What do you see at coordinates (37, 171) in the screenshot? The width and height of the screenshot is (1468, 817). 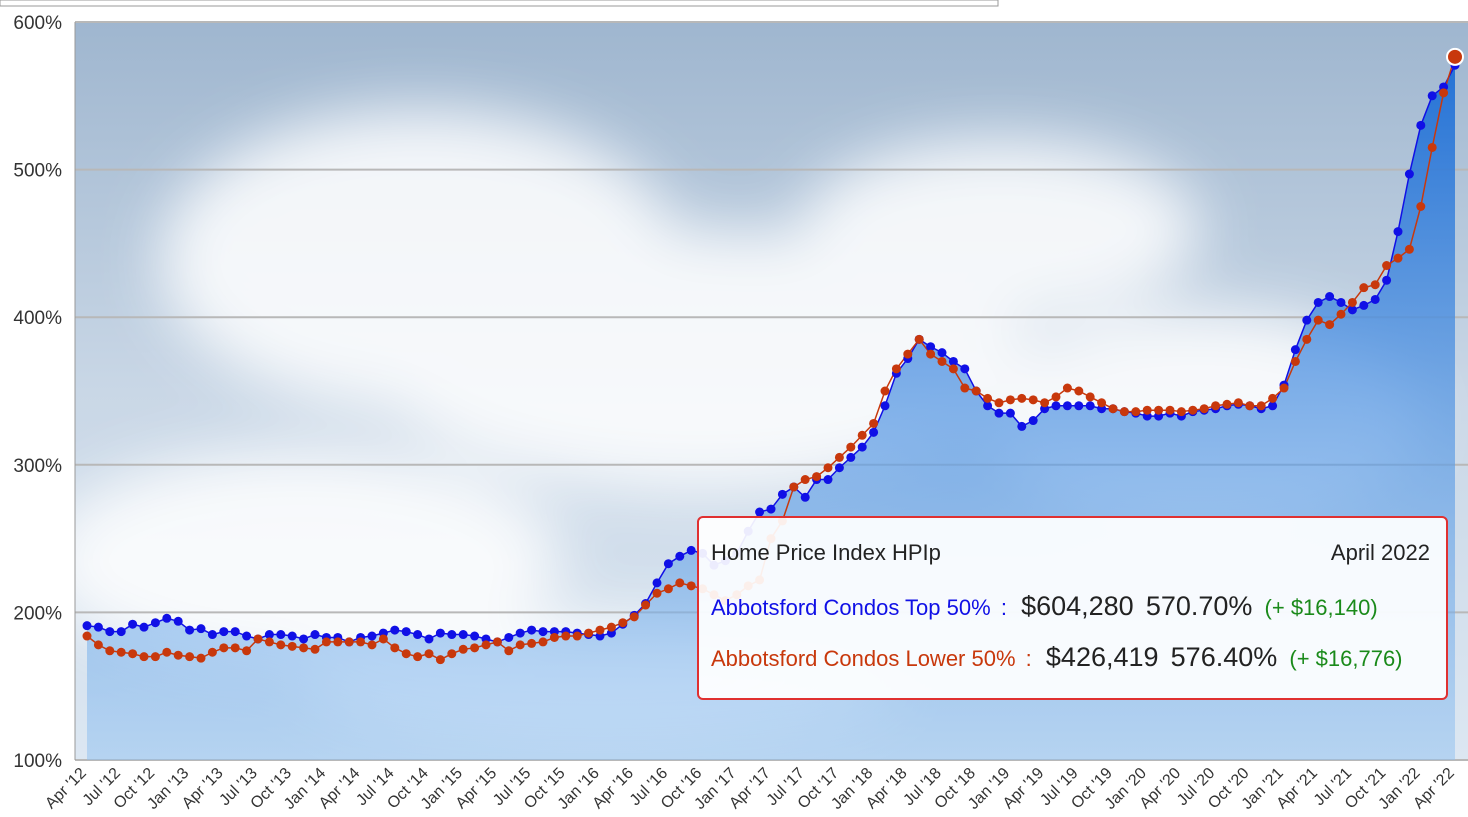 I see `y-tick-label: 500%` at bounding box center [37, 171].